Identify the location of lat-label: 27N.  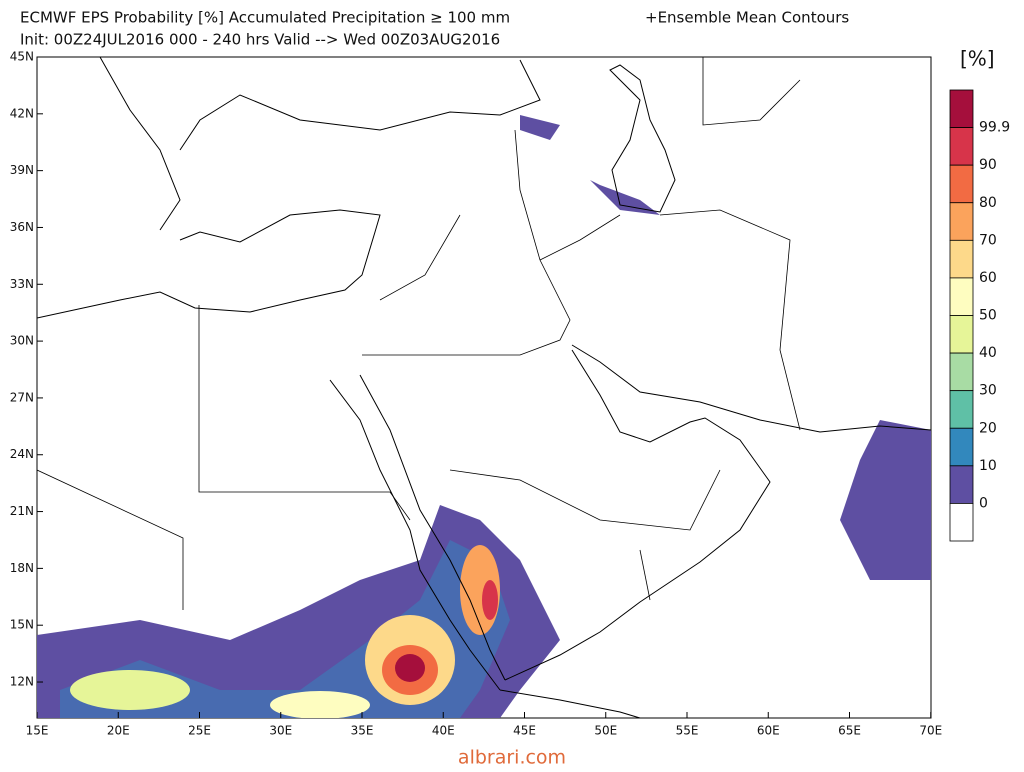
(22, 397).